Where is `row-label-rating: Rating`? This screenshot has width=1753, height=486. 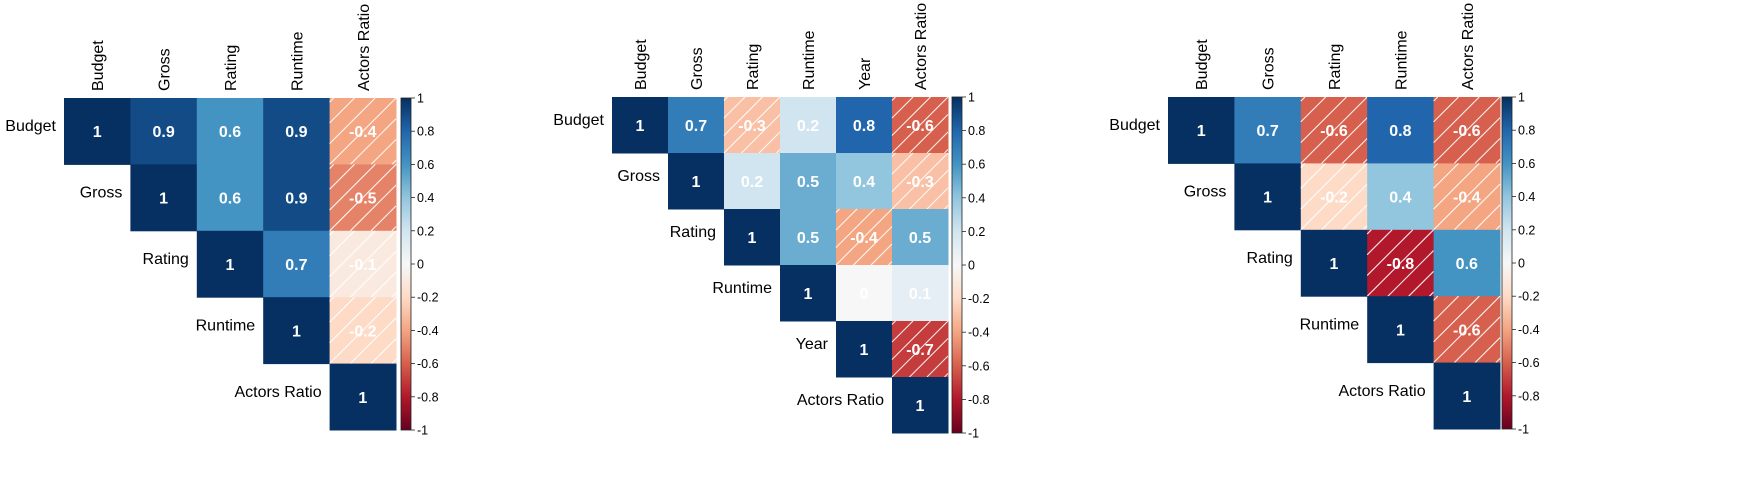 row-label-rating: Rating is located at coordinates (1270, 258).